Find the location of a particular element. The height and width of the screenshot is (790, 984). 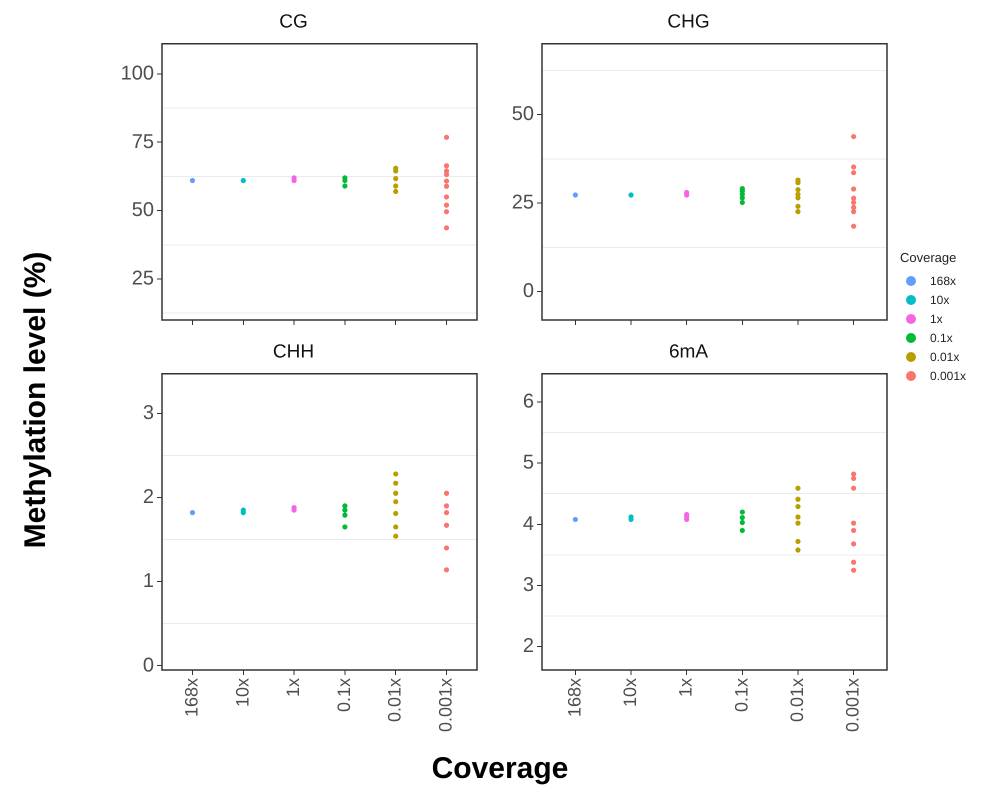

y-tick-label: 6 is located at coordinates (528, 401).